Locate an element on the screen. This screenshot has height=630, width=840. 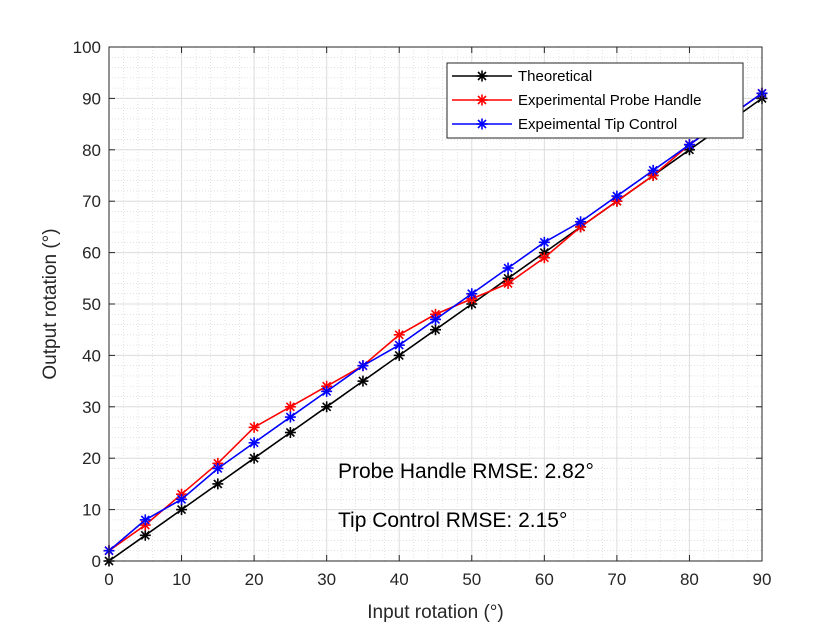
x-tick-label: 30 is located at coordinates (326, 579).